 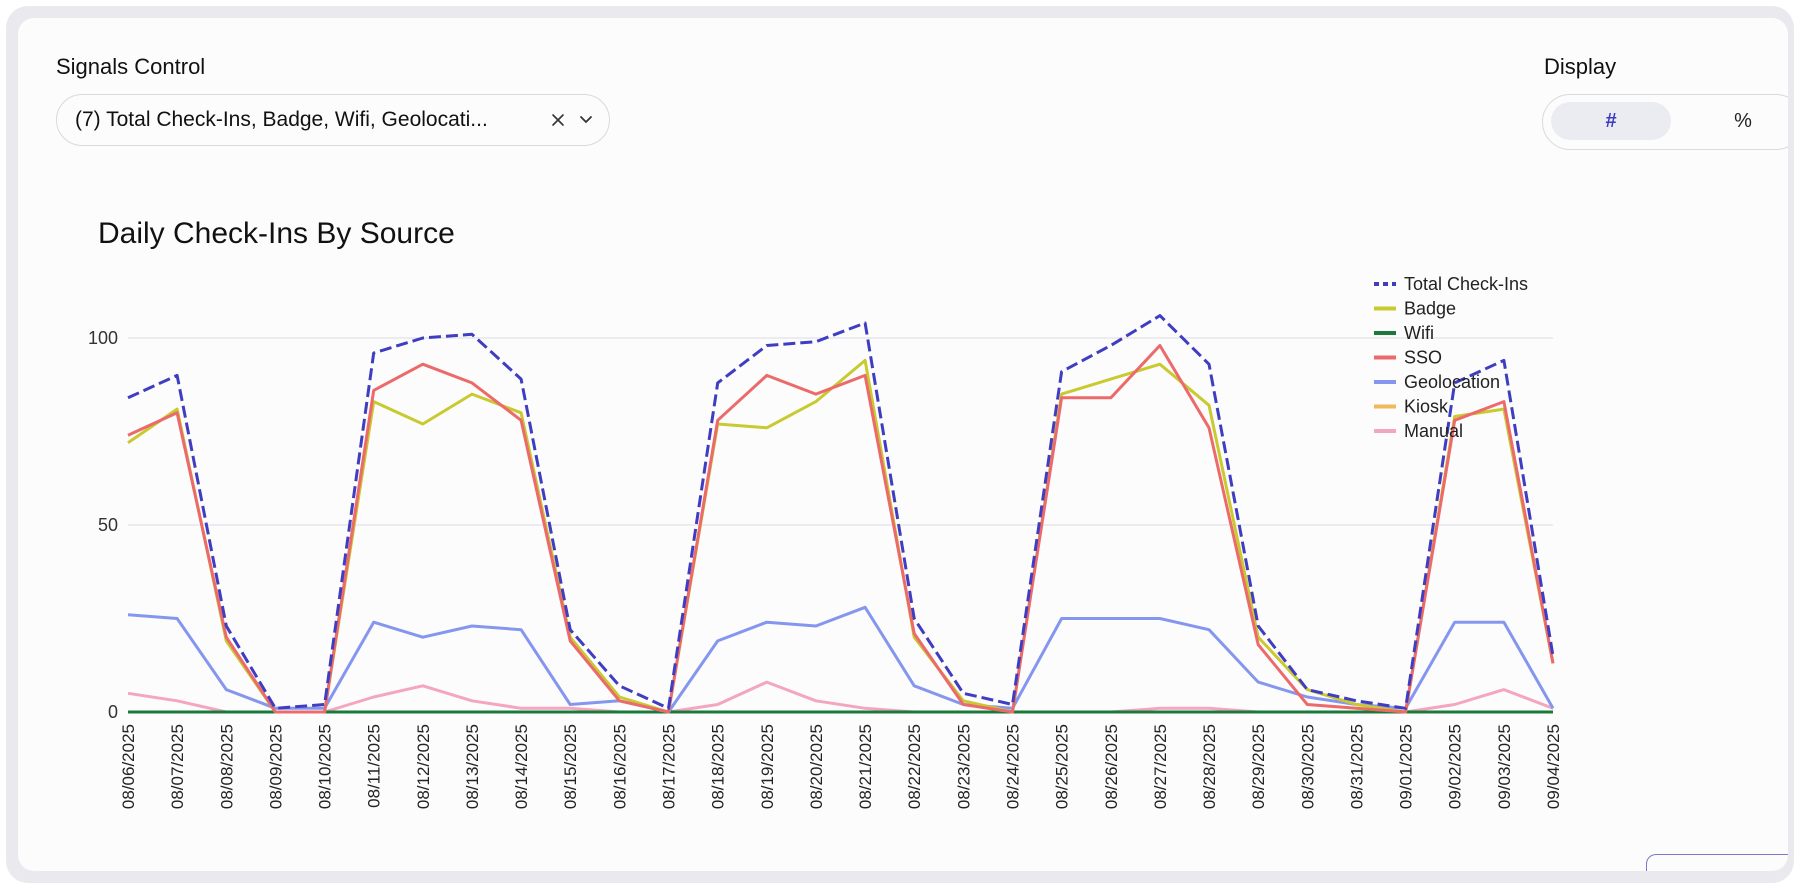 I want to click on x-tick-label: 08/17/2025, so click(x=669, y=766).